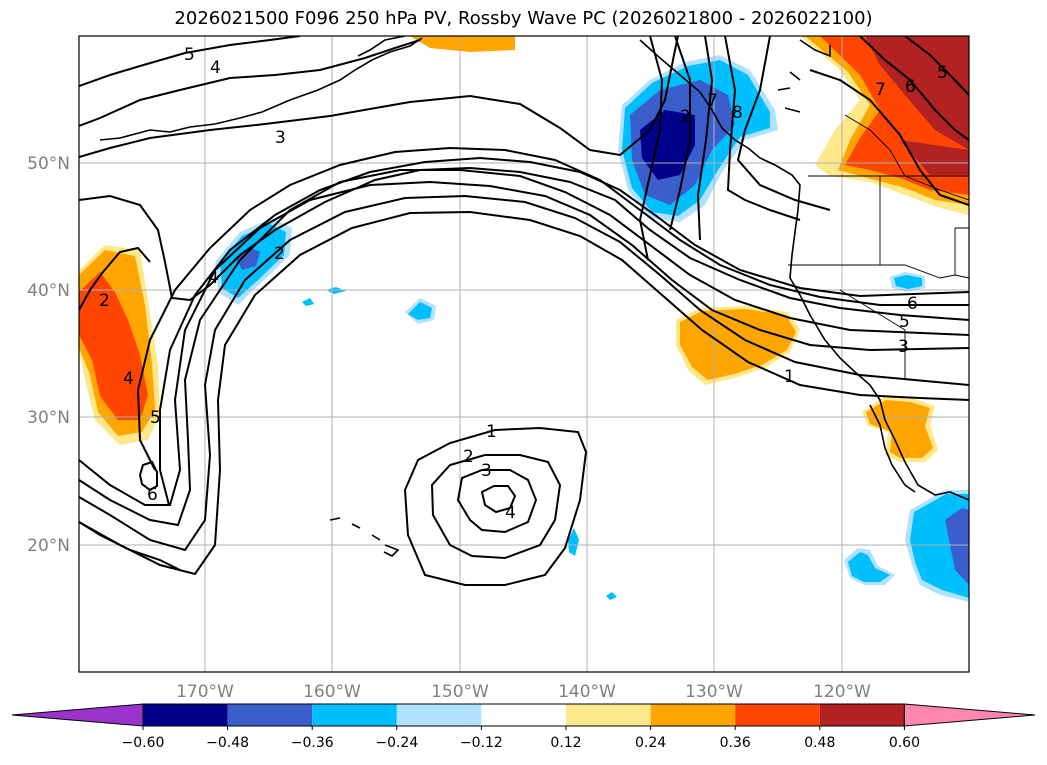 The image size is (1047, 765). Describe the element at coordinates (969, 715) in the screenshot. I see `colorbar-extend-high` at that location.